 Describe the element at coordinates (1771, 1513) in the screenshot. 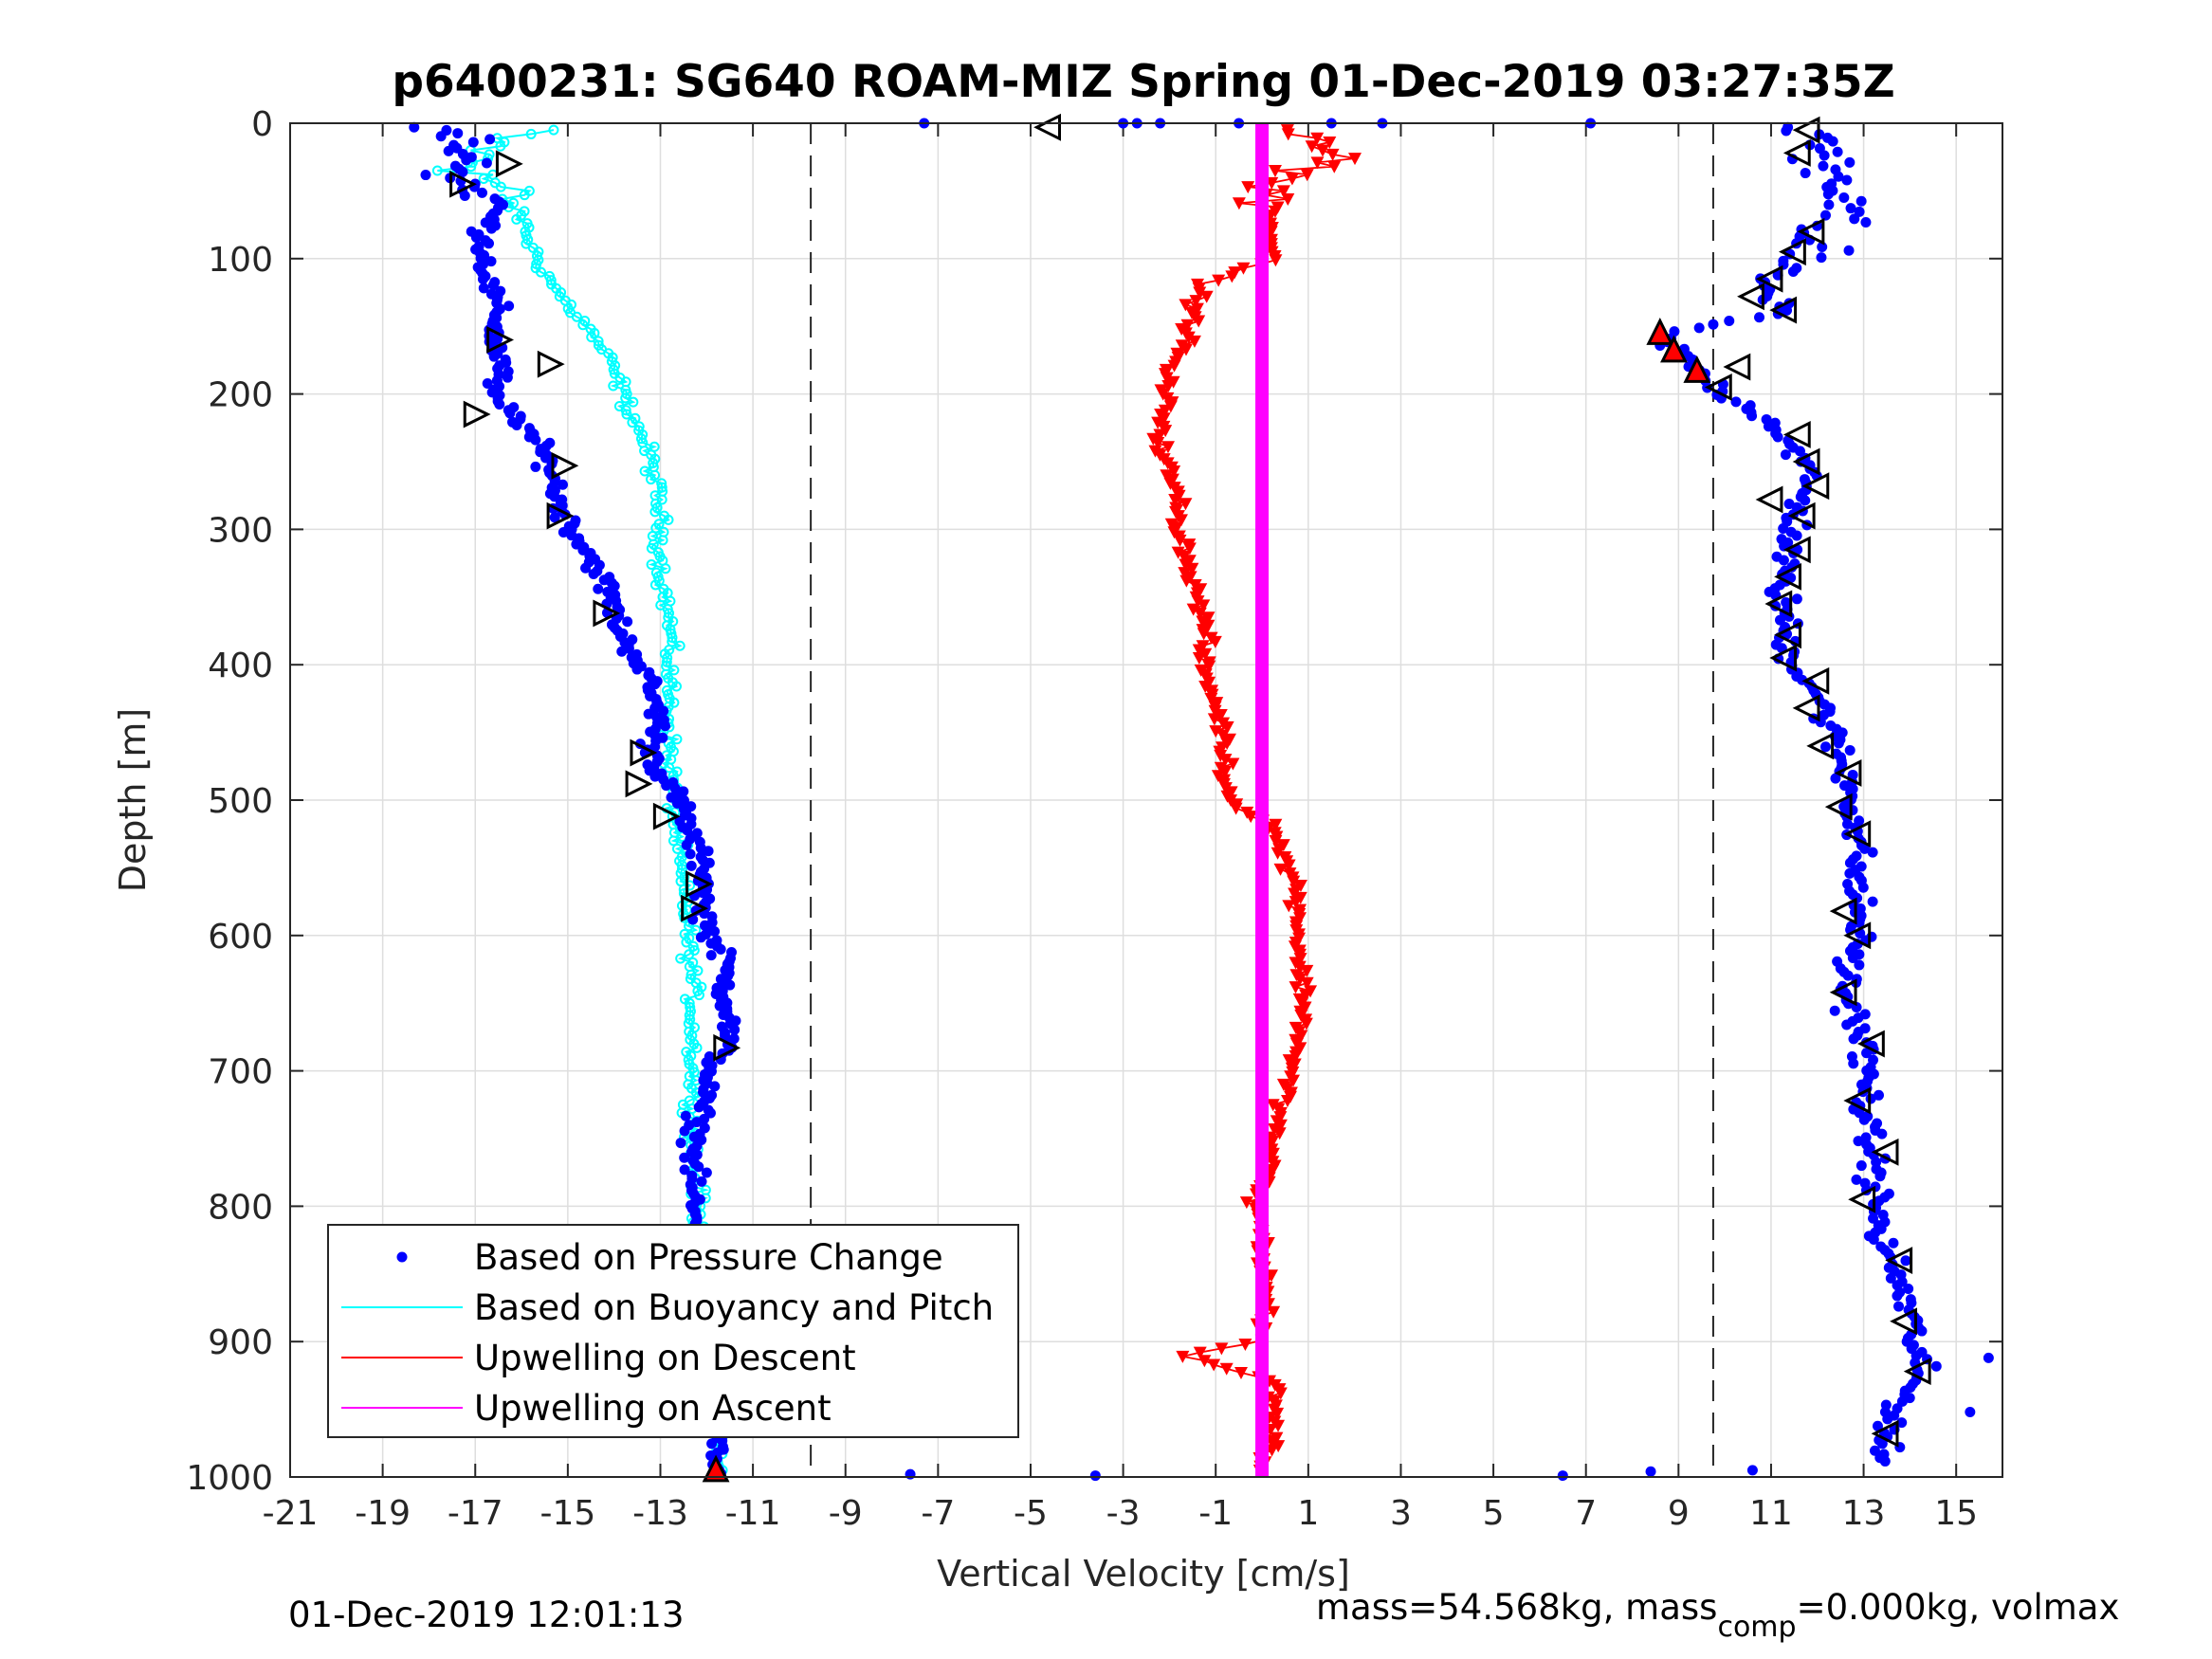

I see `x-tick-label: 11` at that location.